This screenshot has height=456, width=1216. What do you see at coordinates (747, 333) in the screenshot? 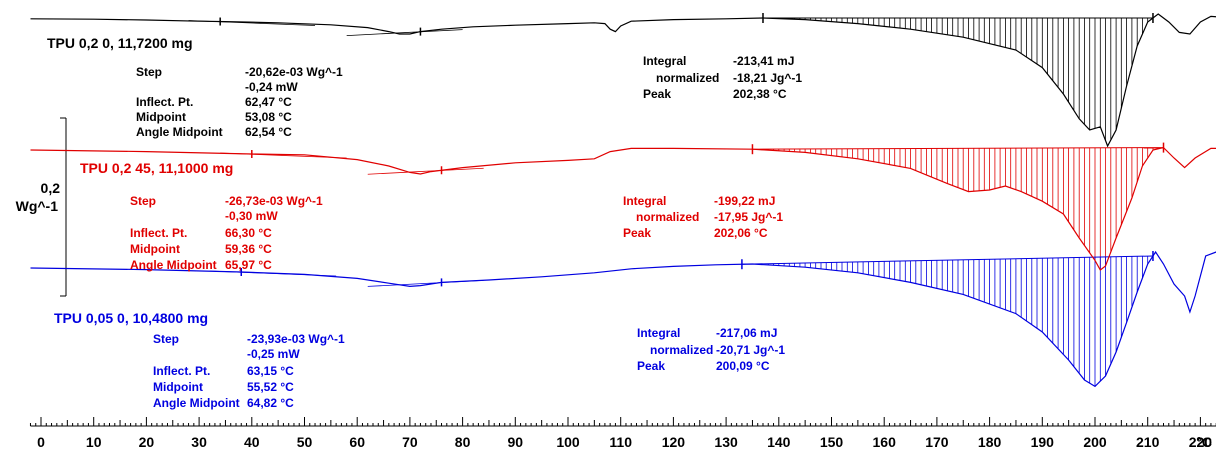
I see `value-integral: -217,06 mJ` at bounding box center [747, 333].